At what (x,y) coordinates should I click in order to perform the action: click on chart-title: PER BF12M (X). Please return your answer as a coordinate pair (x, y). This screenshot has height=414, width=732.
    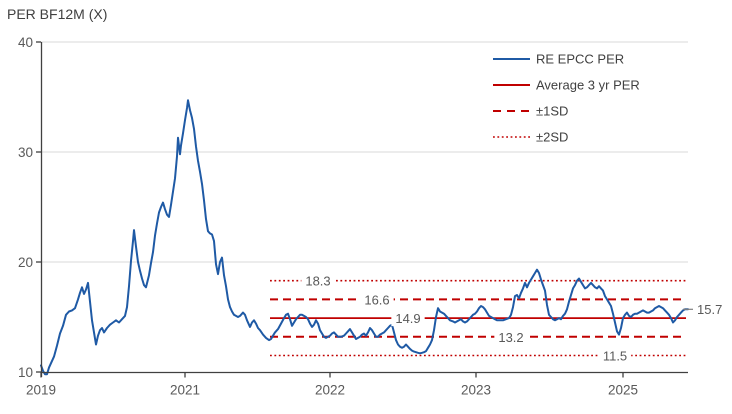
    Looking at the image, I should click on (57, 14).